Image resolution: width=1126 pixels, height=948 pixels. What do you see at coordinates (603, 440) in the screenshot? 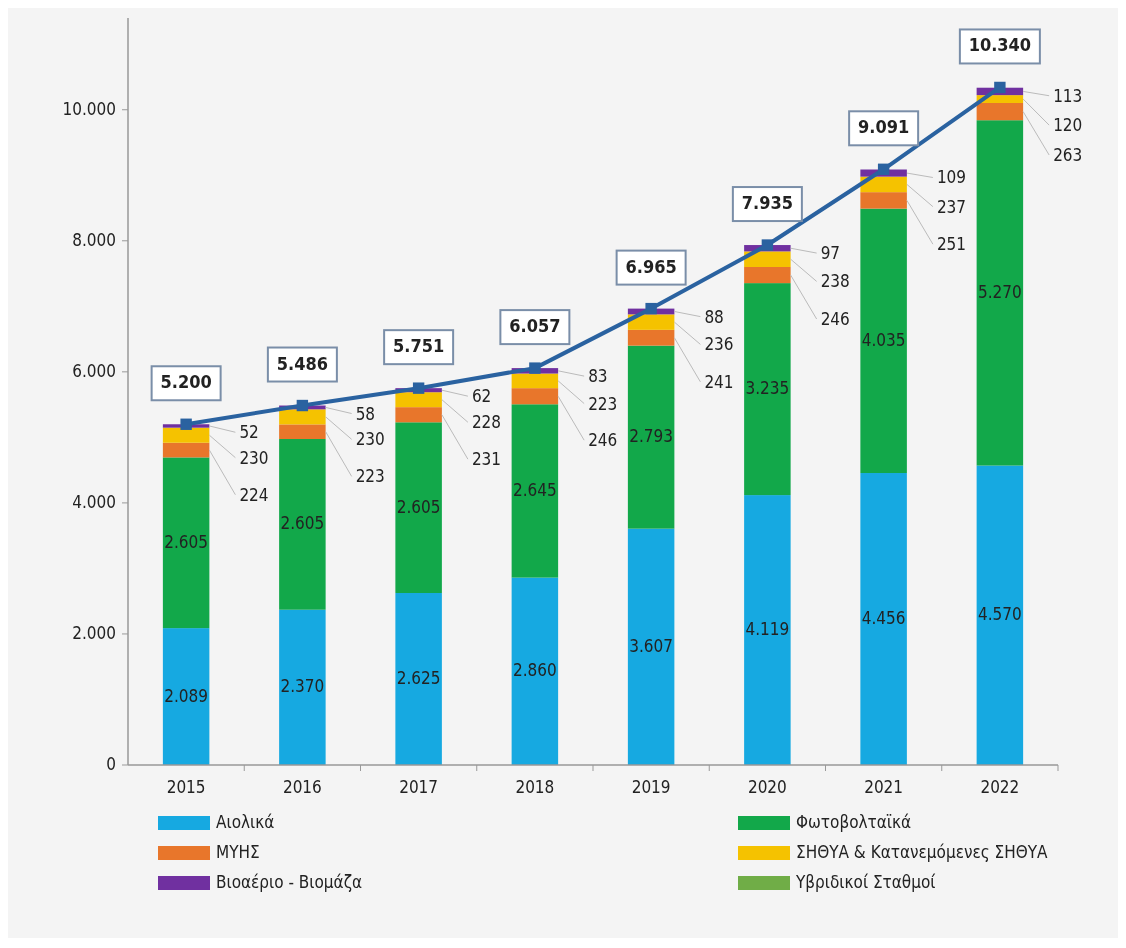
I see `data-label: 246` at bounding box center [603, 440].